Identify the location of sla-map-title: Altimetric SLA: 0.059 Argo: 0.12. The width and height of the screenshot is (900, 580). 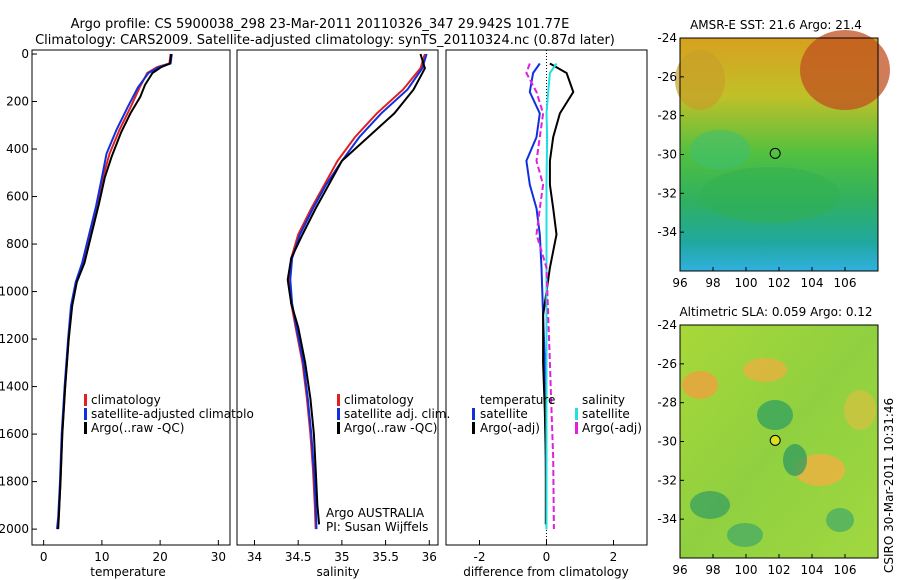
(775, 312).